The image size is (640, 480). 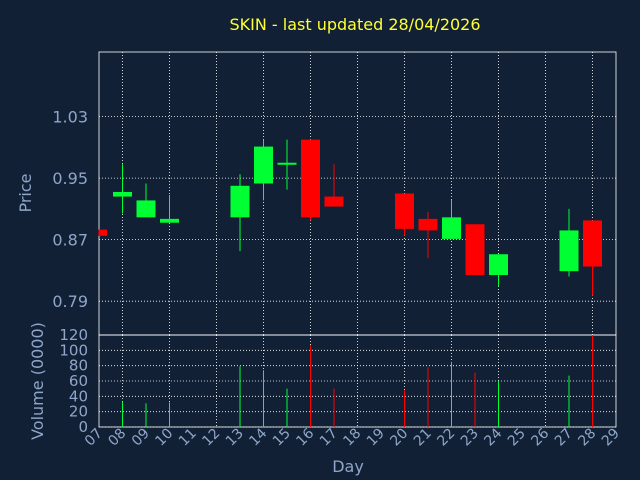 What do you see at coordinates (83, 427) in the screenshot?
I see `volume-tick-label: 0` at bounding box center [83, 427].